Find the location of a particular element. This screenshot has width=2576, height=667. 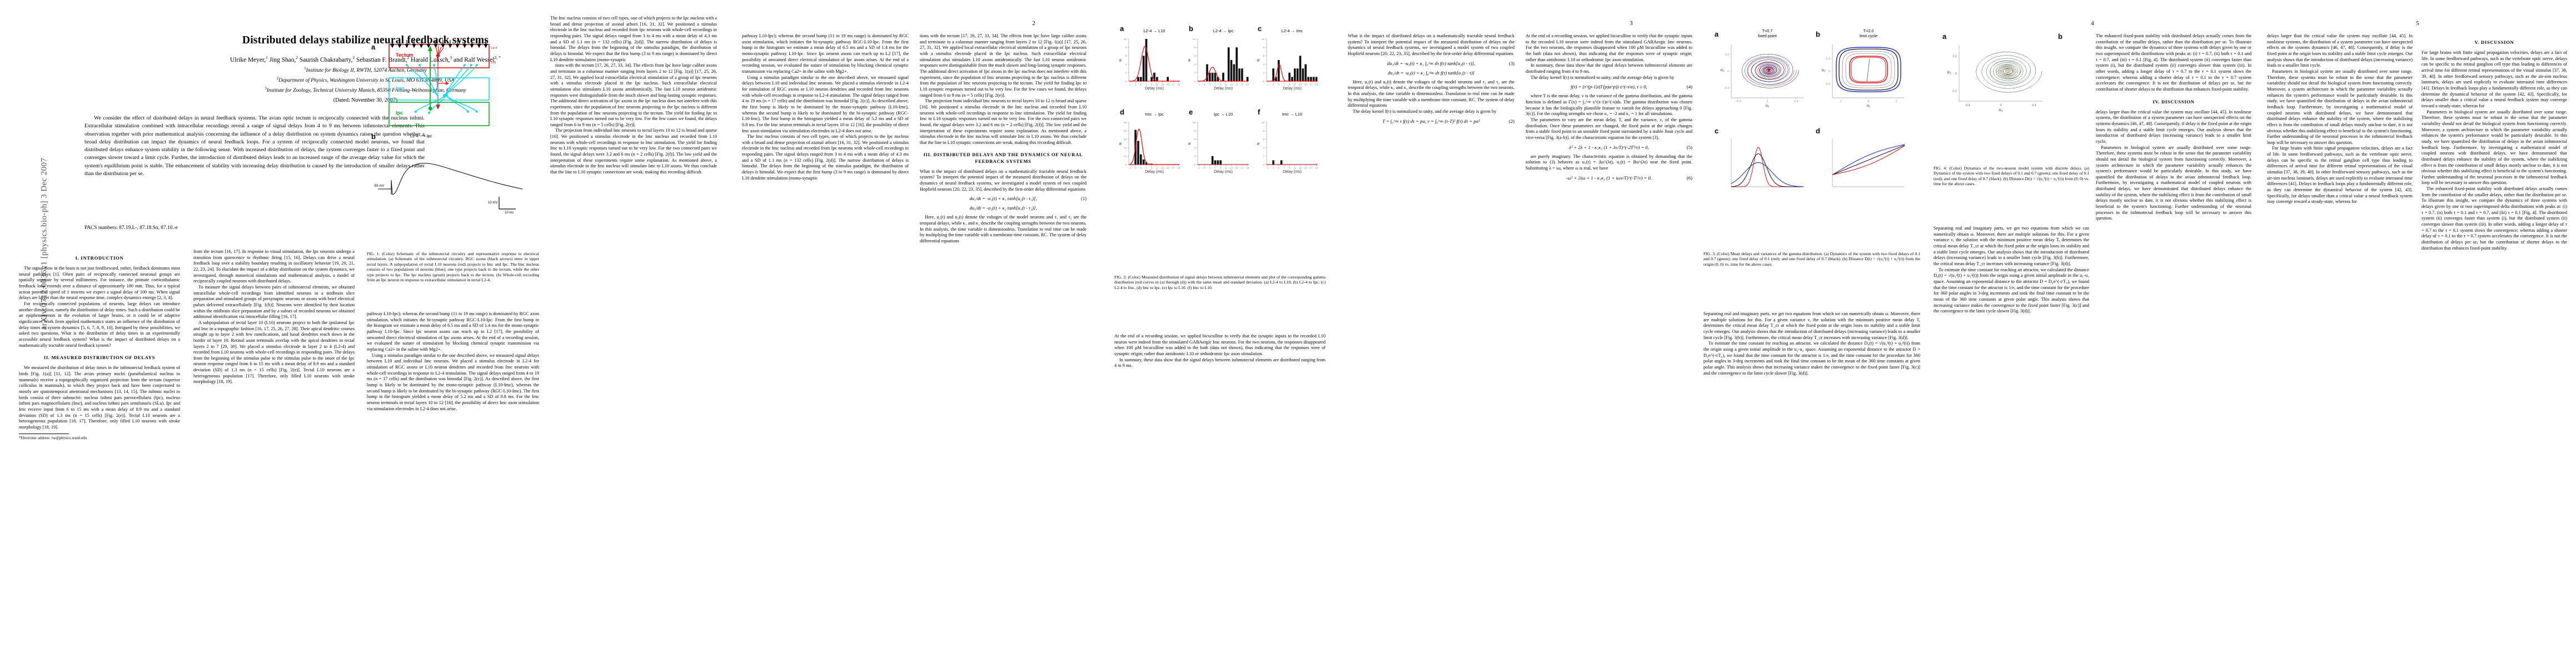

svg-text: u₂ is located at coordinates (1949, 71).